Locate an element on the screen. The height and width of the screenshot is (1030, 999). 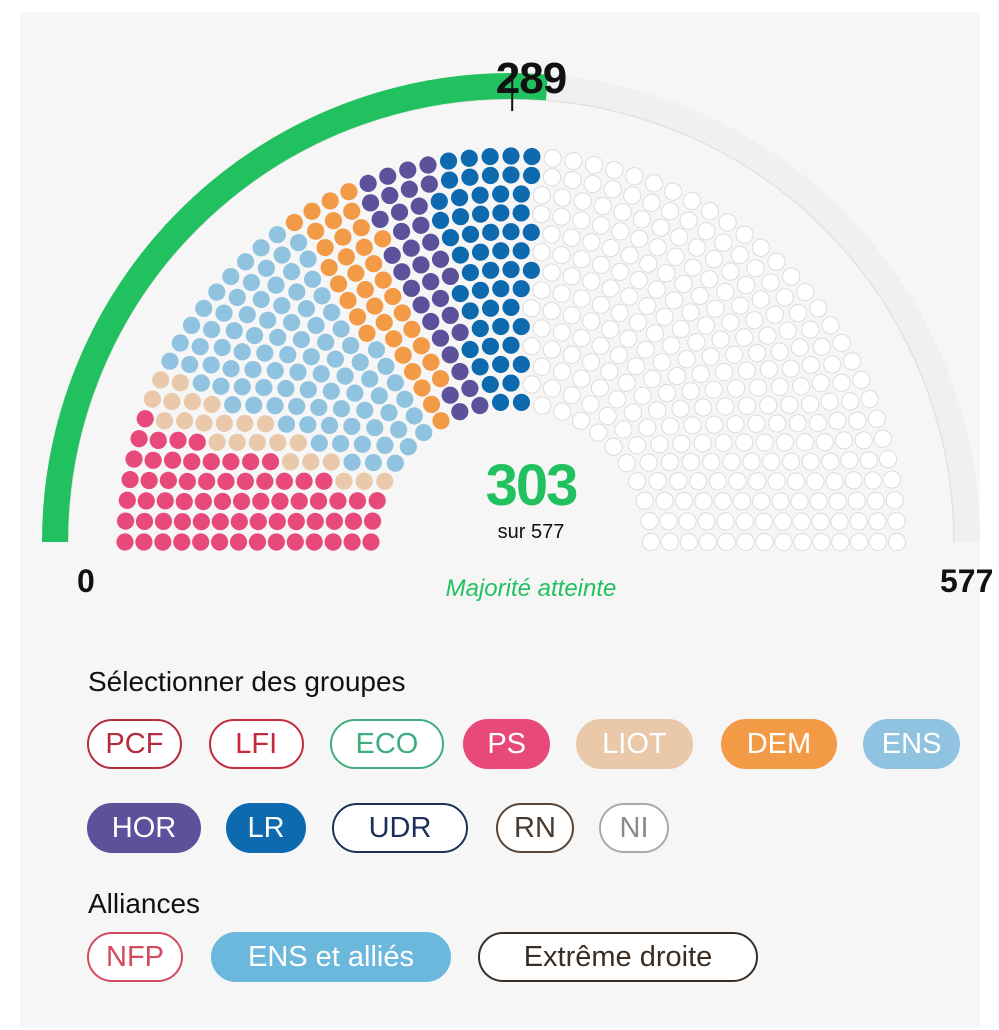
group-chip-rn: RN is located at coordinates (535, 828).